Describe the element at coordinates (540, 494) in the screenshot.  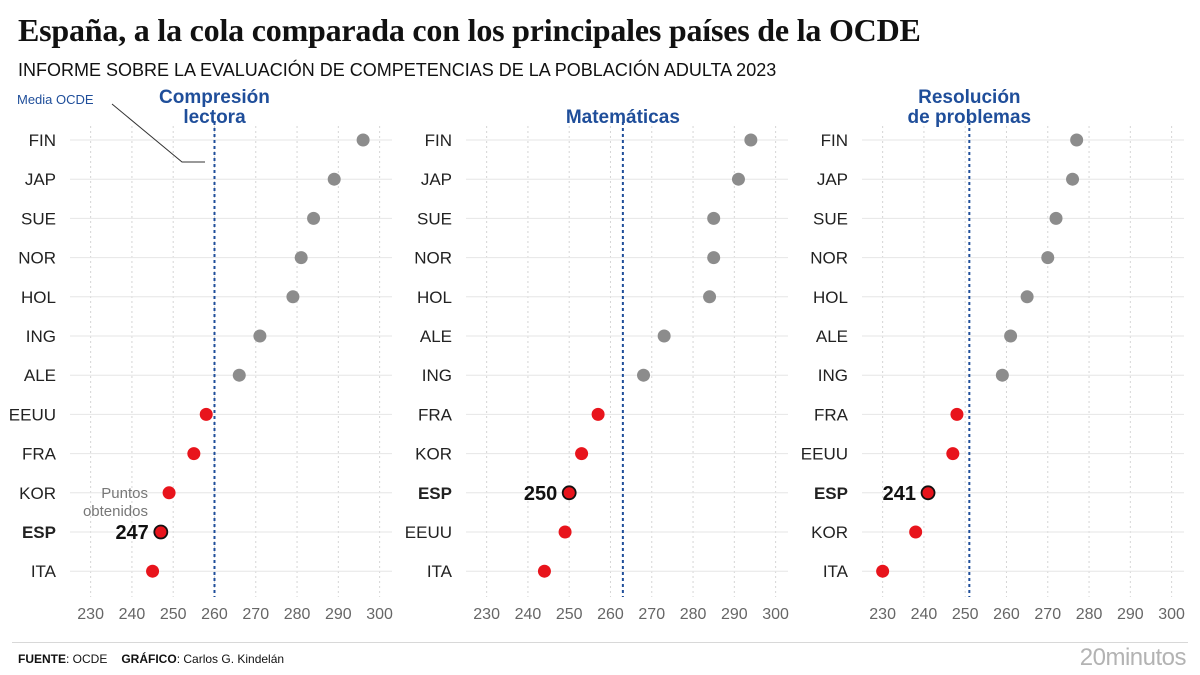
I see `data-label-highlight: 250` at that location.